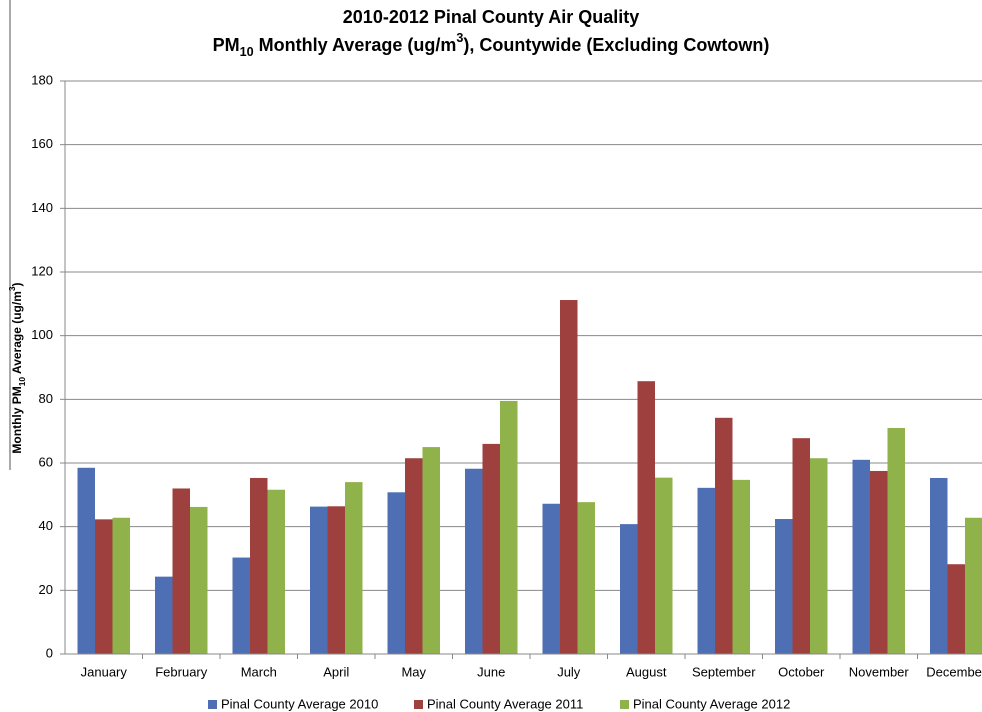 The height and width of the screenshot is (712, 982). What do you see at coordinates (42, 143) in the screenshot?
I see `y-tick-label: 160` at bounding box center [42, 143].